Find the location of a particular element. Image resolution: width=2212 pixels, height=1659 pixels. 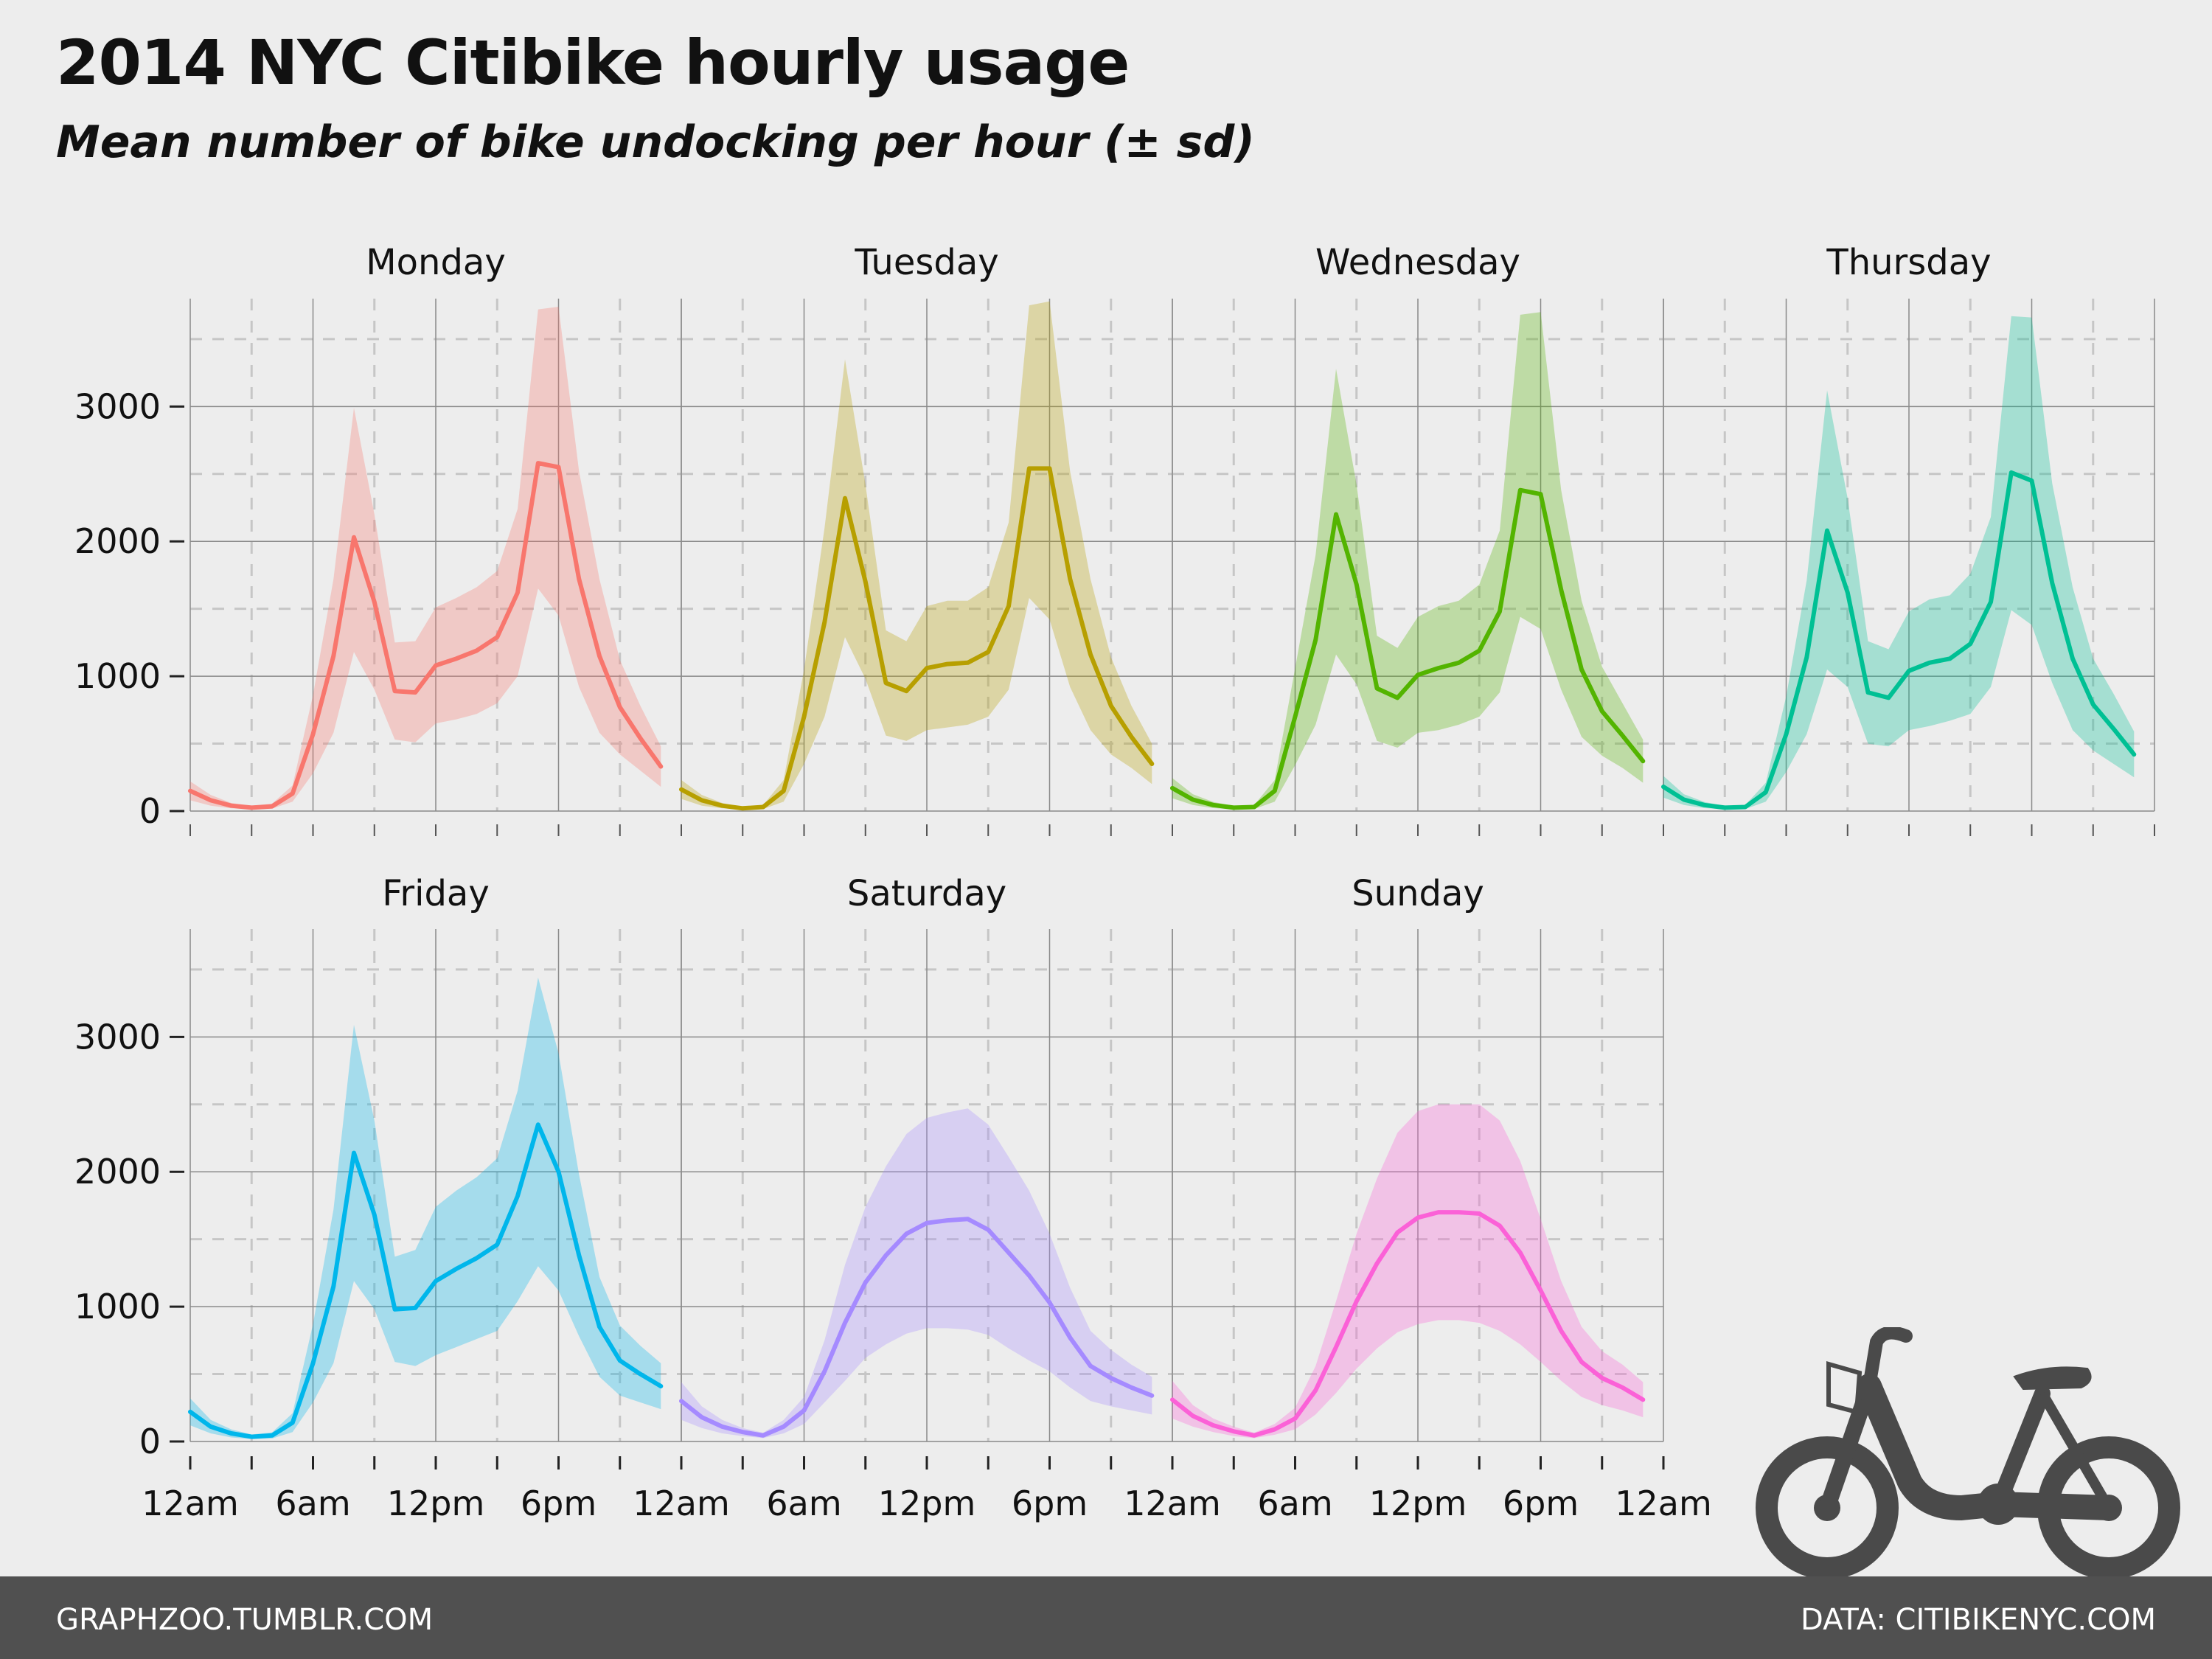

footer-source: DATA: CITIBIKENYC.COM is located at coordinates (1978, 1620).